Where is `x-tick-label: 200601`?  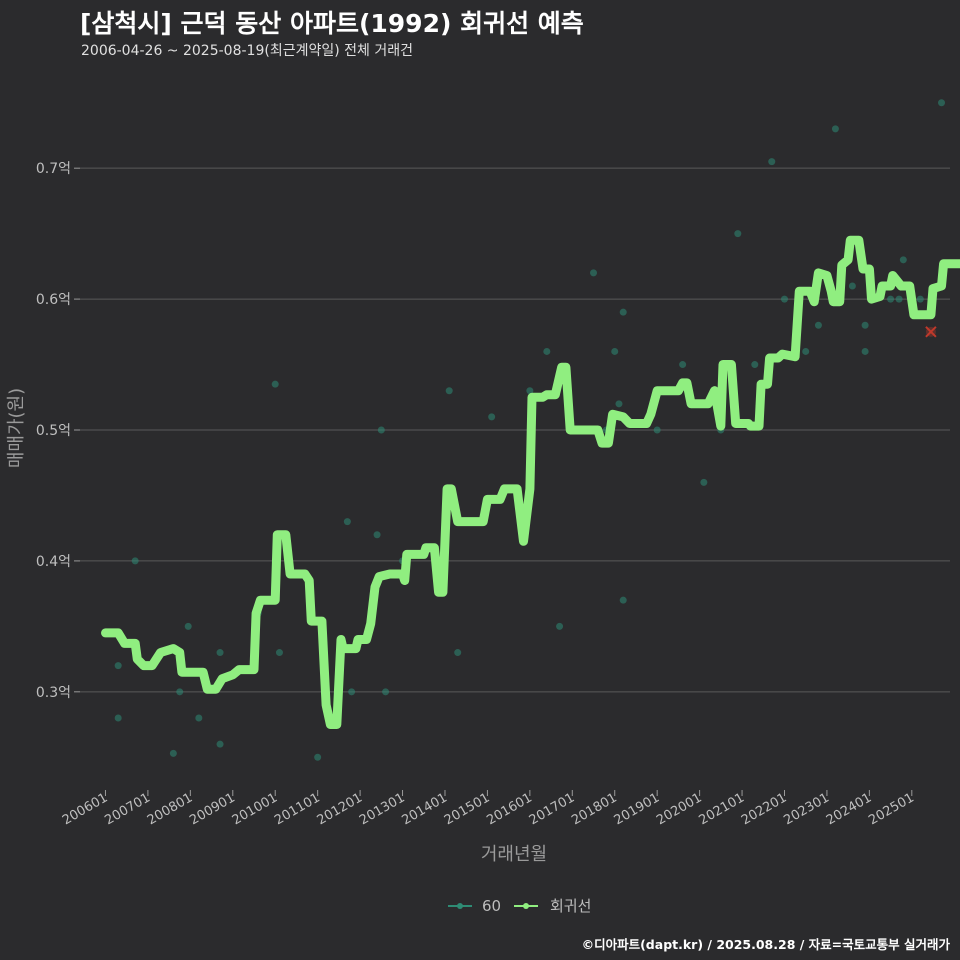
x-tick-label: 200601 is located at coordinates (85, 809).